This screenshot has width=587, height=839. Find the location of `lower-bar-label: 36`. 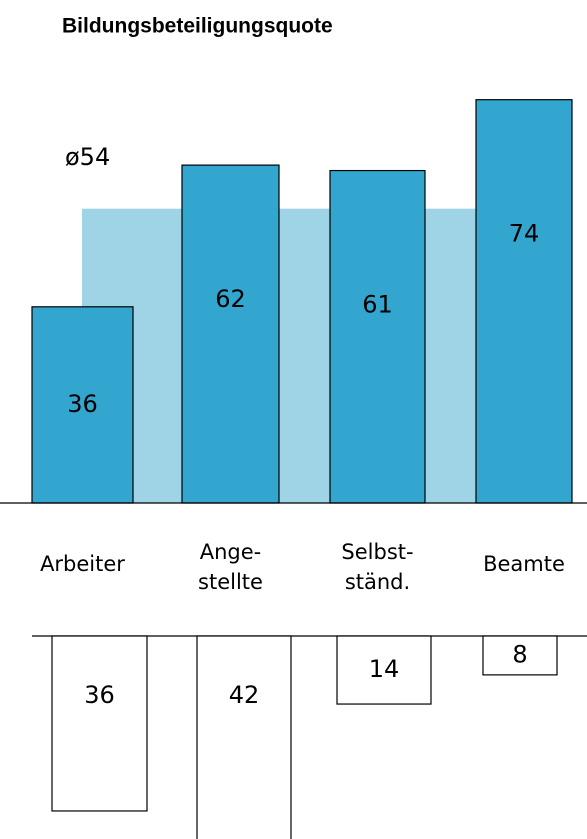

lower-bar-label: 36 is located at coordinates (99, 695).